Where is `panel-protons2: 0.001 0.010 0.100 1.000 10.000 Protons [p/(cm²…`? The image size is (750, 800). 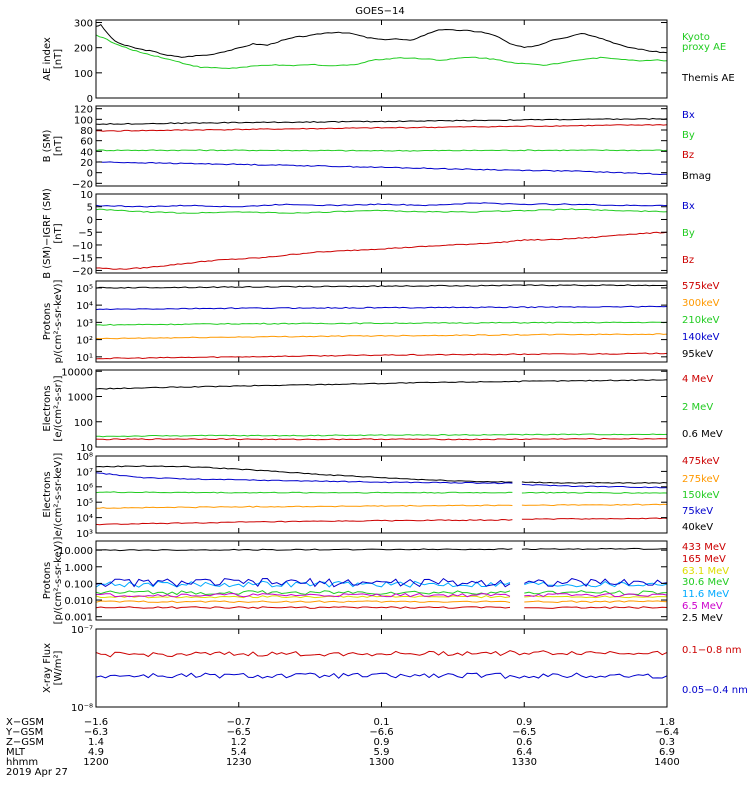
panel-protons2: 0.001 0.010 0.100 1.000 10.000 Protons [p/(cm²… is located at coordinates (385, 581).